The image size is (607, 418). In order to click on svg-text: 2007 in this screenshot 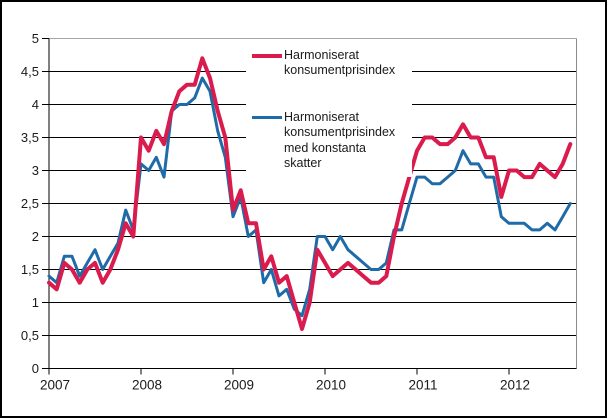, I will do `click(55, 385)`.